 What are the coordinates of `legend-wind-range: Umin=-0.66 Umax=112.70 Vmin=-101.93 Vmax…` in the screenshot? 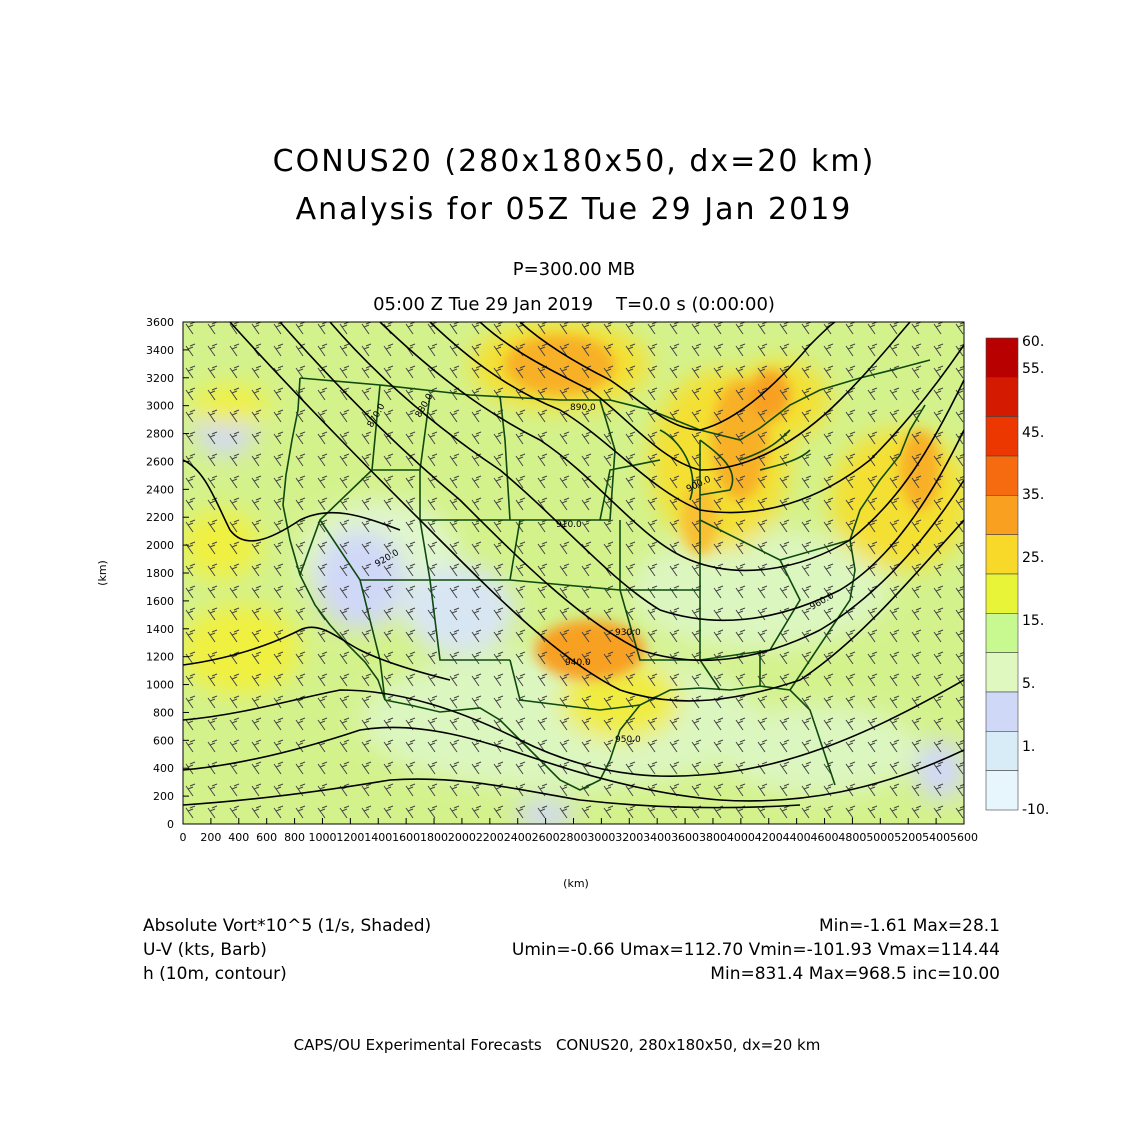 It's located at (755, 950).